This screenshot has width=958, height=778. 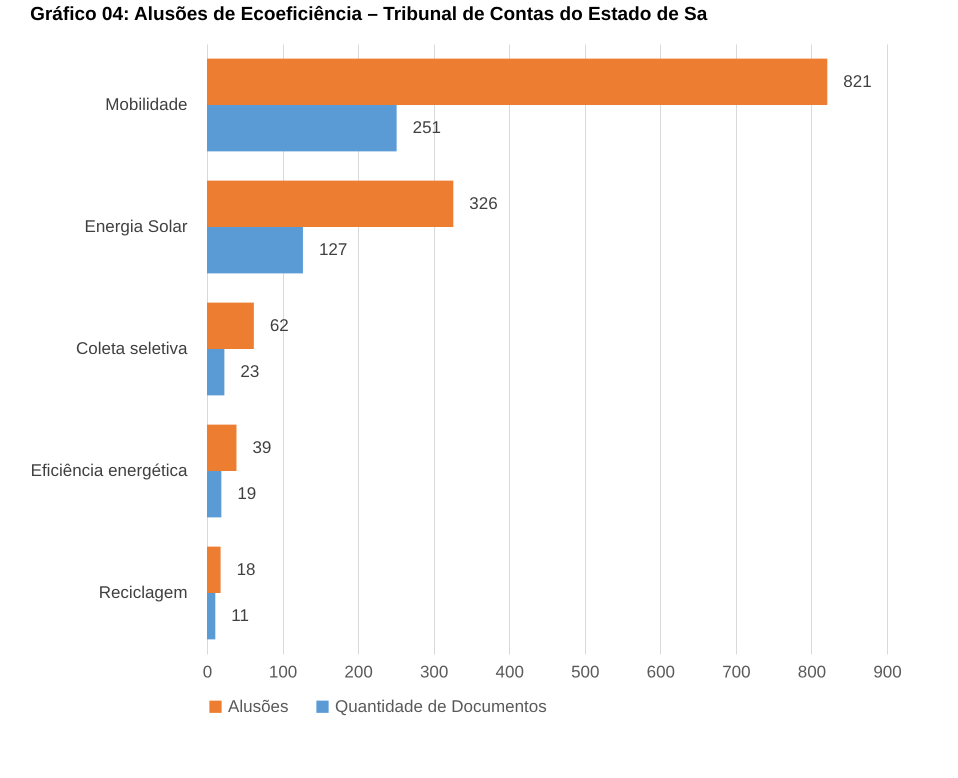 I want to click on legend-label: Quantidade de Documentos, so click(x=441, y=706).